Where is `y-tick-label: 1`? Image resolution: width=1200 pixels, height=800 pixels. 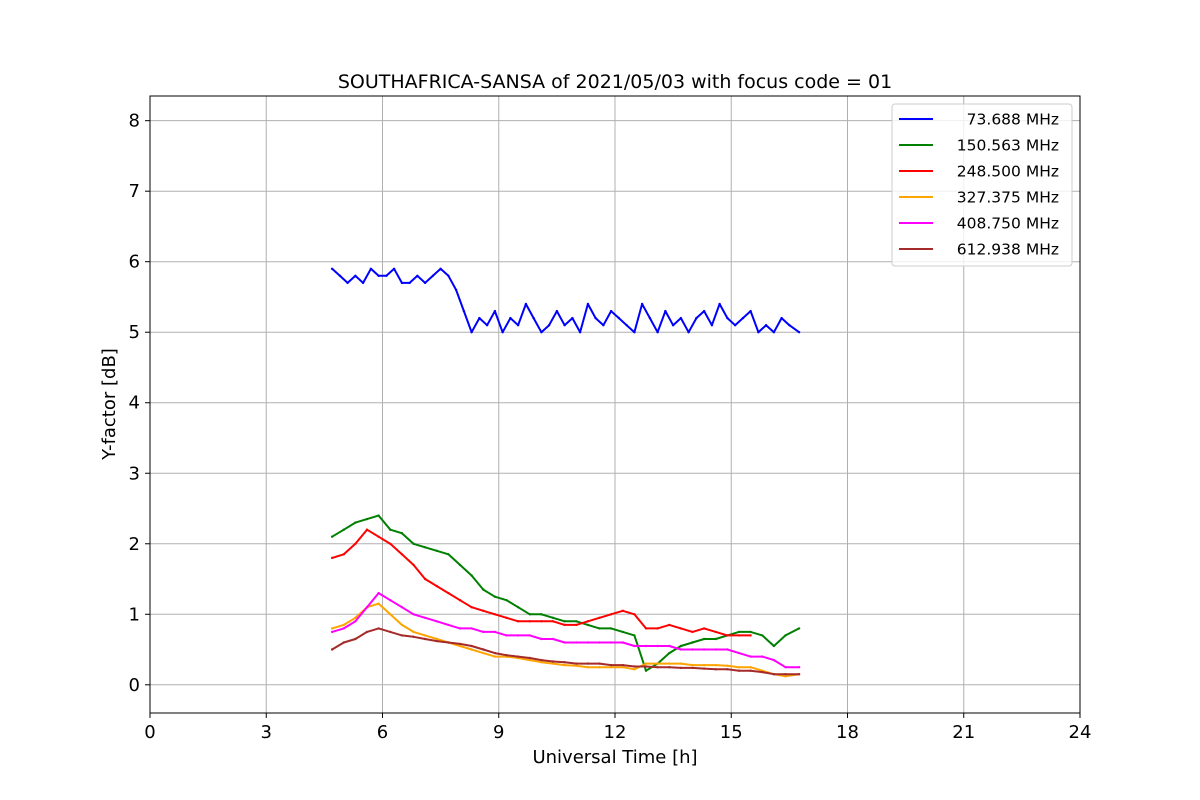 y-tick-label: 1 is located at coordinates (134, 614).